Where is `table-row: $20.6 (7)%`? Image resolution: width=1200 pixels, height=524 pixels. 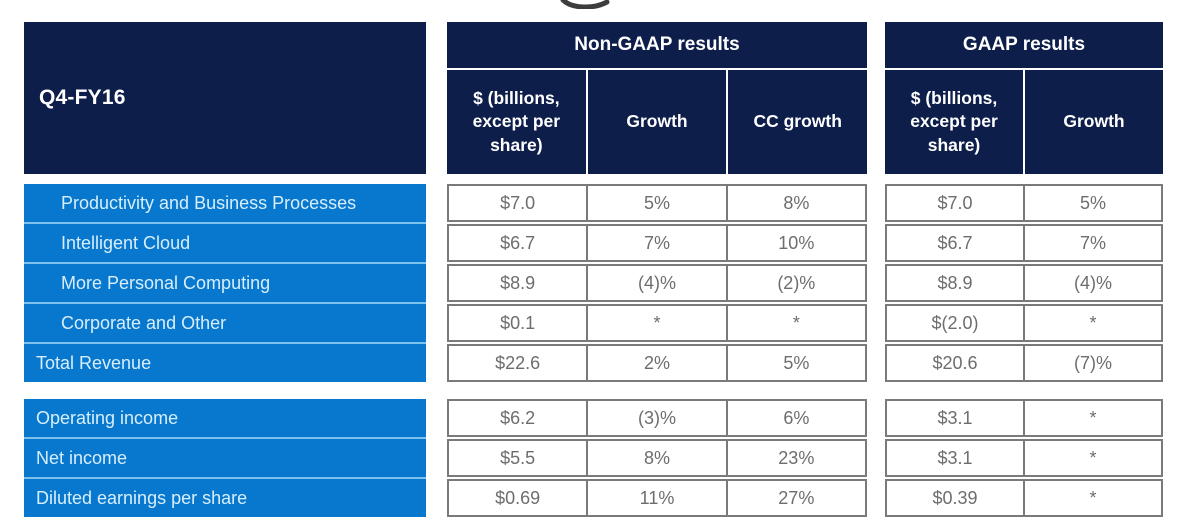 table-row: $20.6 (7)% is located at coordinates (1024, 363).